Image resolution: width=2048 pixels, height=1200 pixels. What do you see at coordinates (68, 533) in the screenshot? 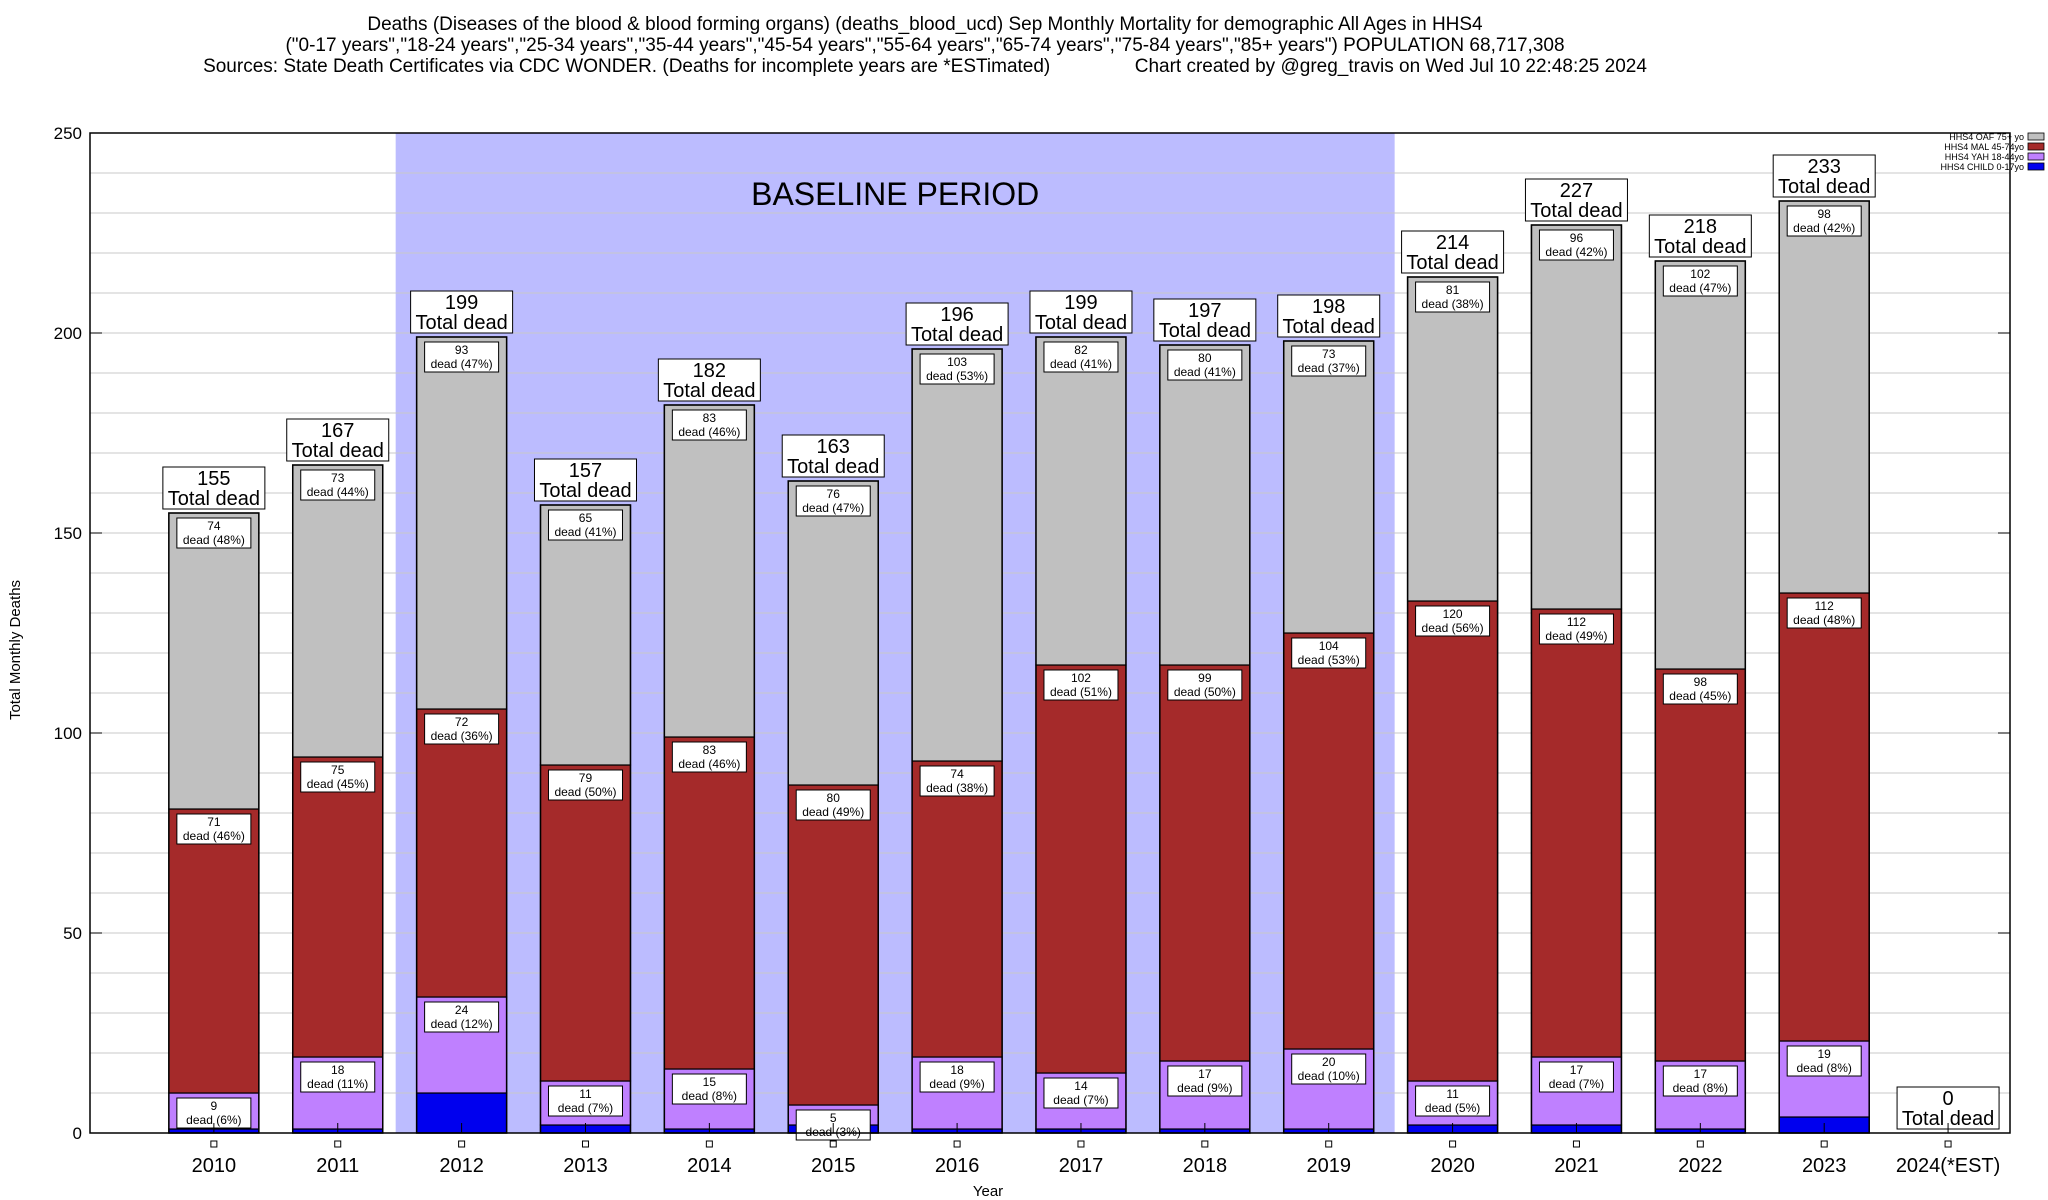
I see `y-tick-label: 150` at bounding box center [68, 533].